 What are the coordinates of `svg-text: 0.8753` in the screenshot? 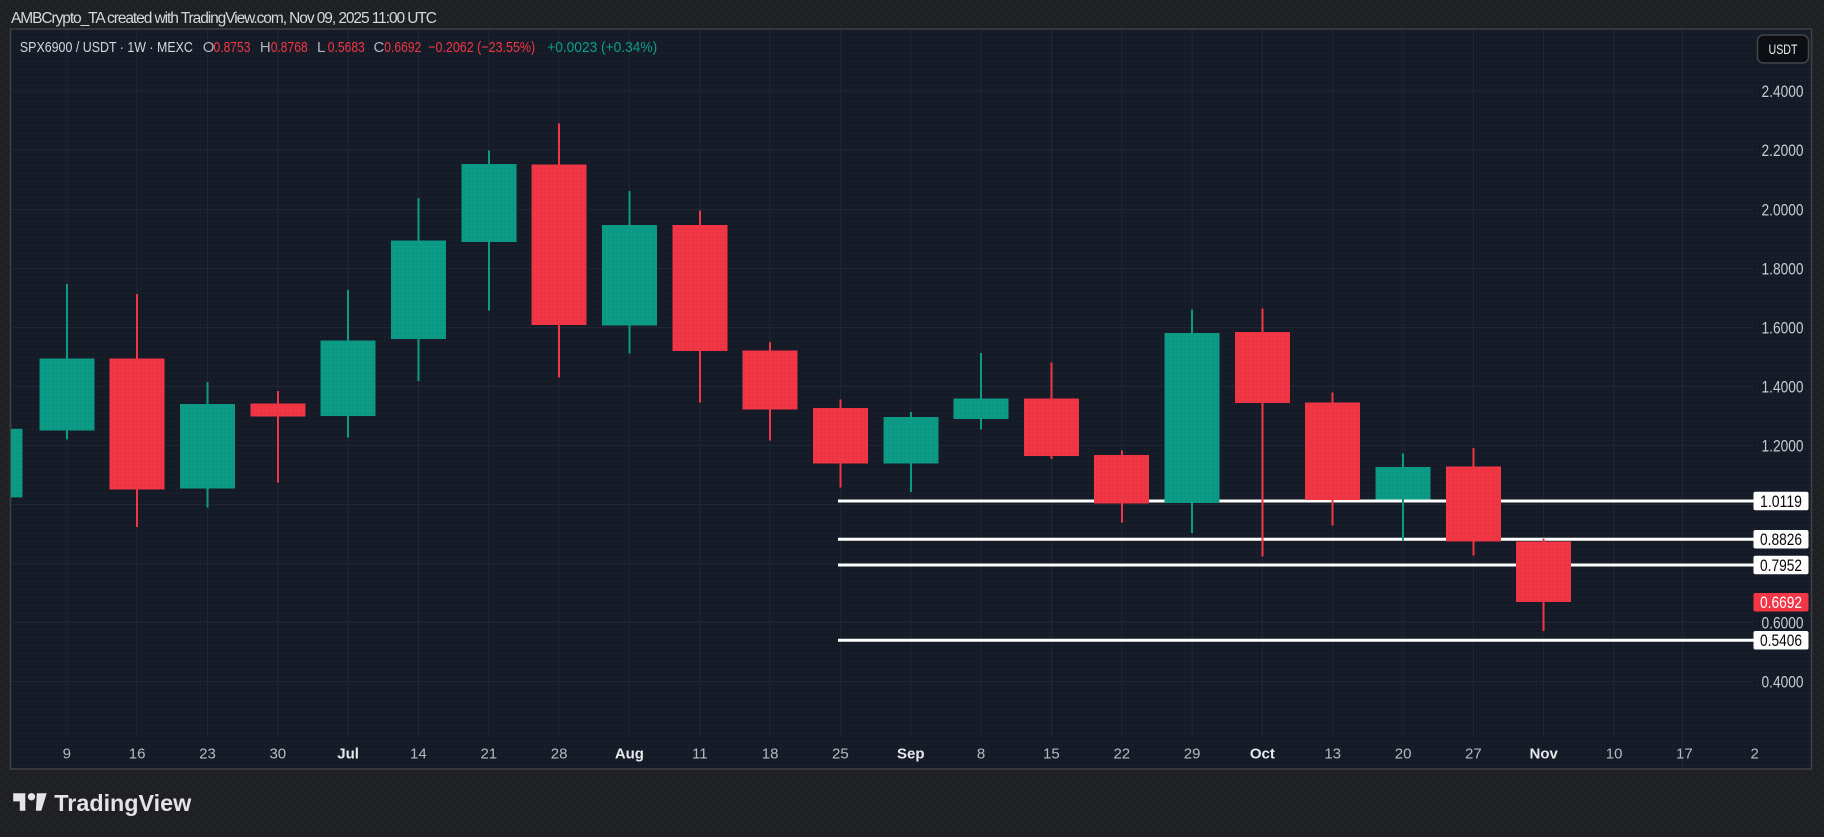 It's located at (232, 47).